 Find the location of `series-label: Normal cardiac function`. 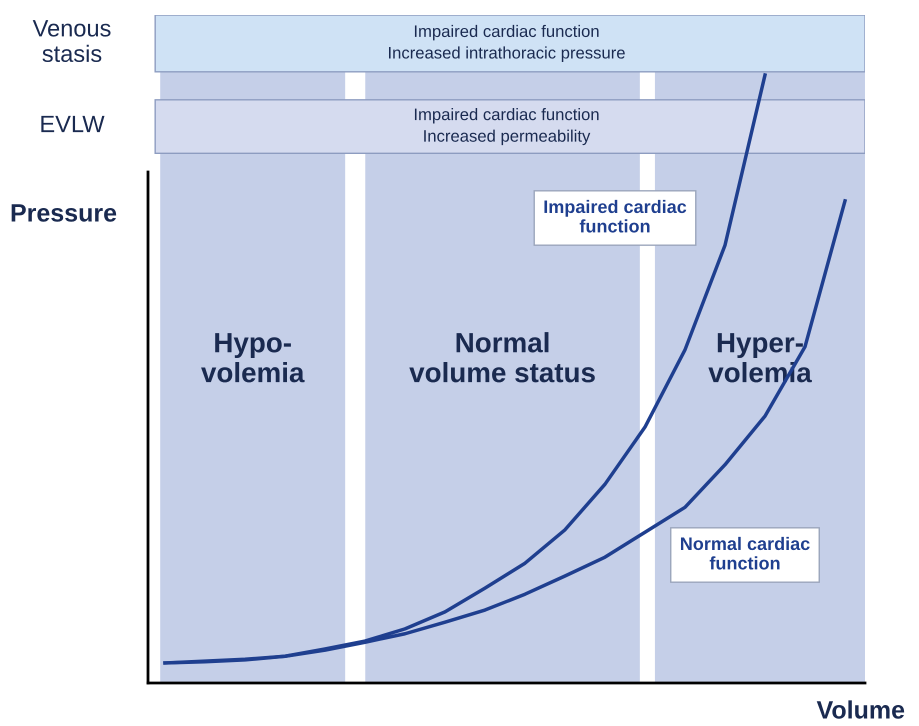

series-label: Normal cardiac function is located at coordinates (745, 553).